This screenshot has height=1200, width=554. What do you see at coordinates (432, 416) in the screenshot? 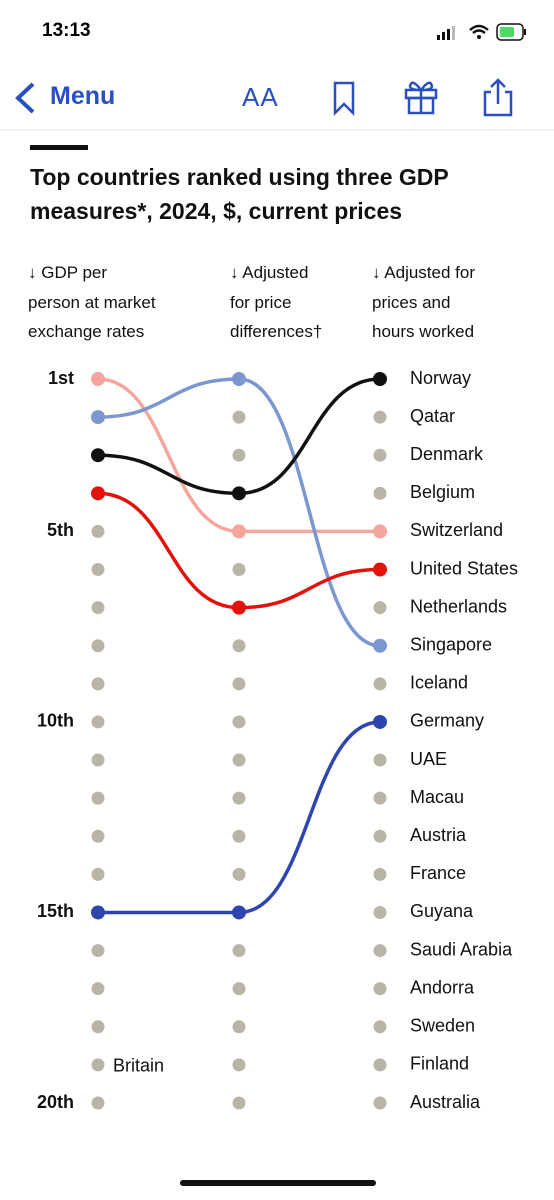
I see `row-label: Qatar` at bounding box center [432, 416].